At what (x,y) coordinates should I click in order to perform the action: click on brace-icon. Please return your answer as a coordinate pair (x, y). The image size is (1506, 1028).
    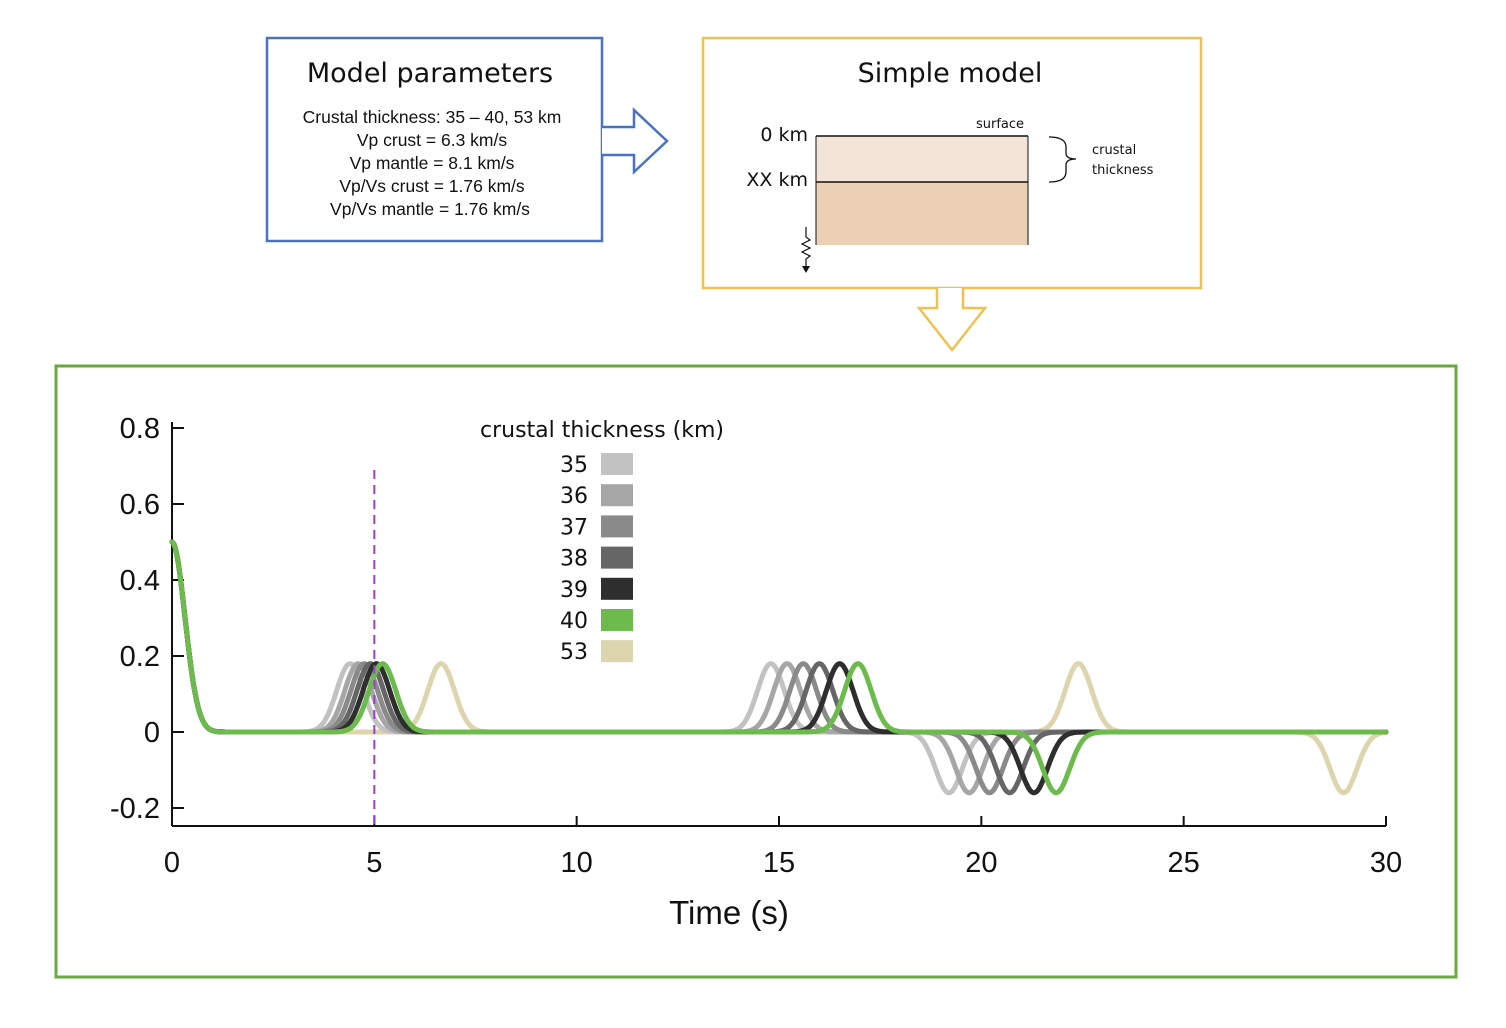
    Looking at the image, I should click on (1062, 159).